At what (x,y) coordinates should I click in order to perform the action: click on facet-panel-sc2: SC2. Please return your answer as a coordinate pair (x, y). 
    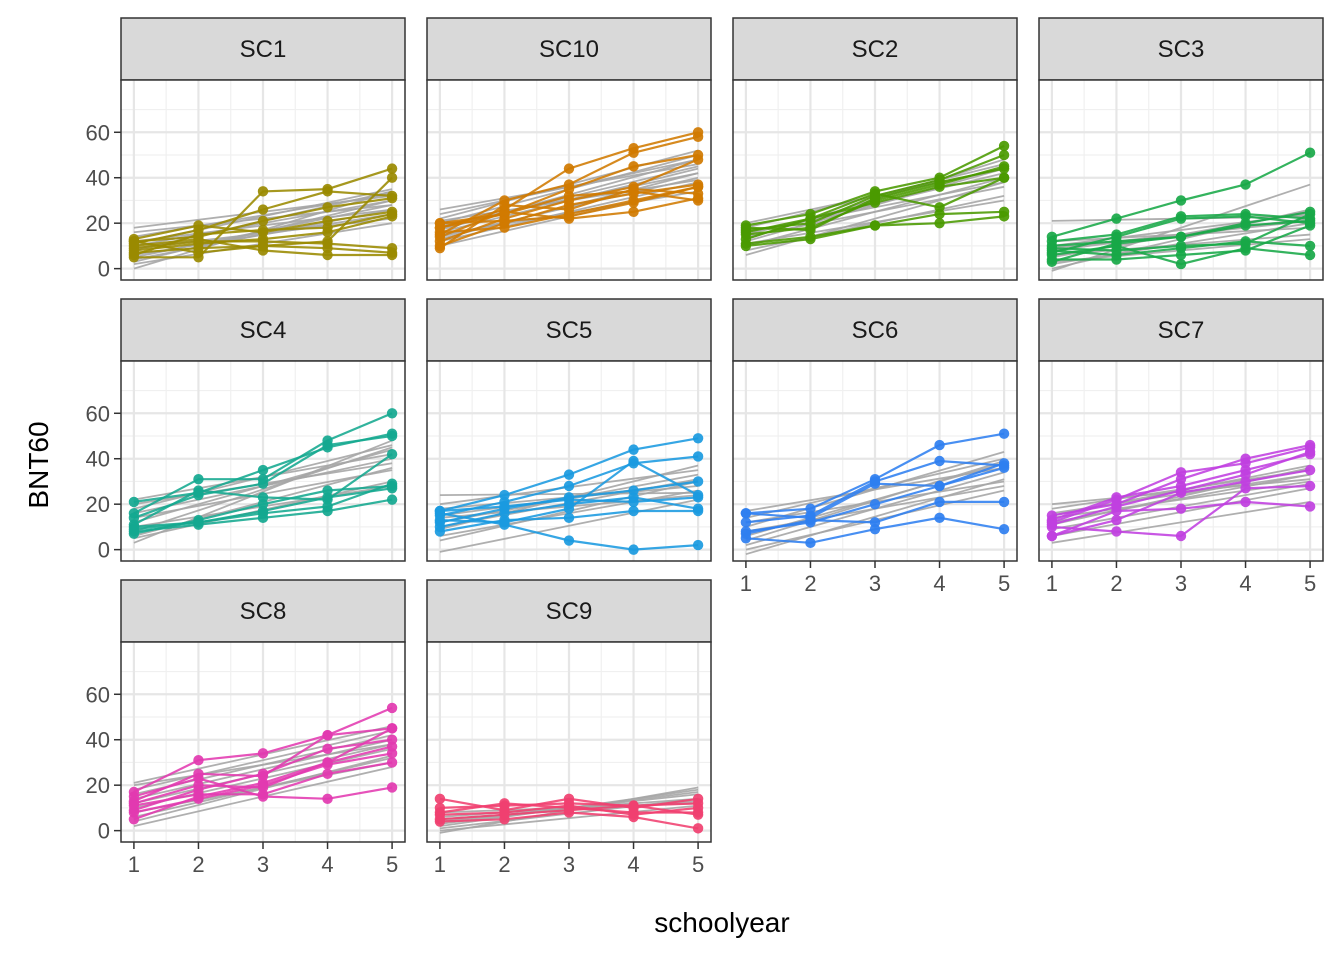
    Looking at the image, I should click on (875, 149).